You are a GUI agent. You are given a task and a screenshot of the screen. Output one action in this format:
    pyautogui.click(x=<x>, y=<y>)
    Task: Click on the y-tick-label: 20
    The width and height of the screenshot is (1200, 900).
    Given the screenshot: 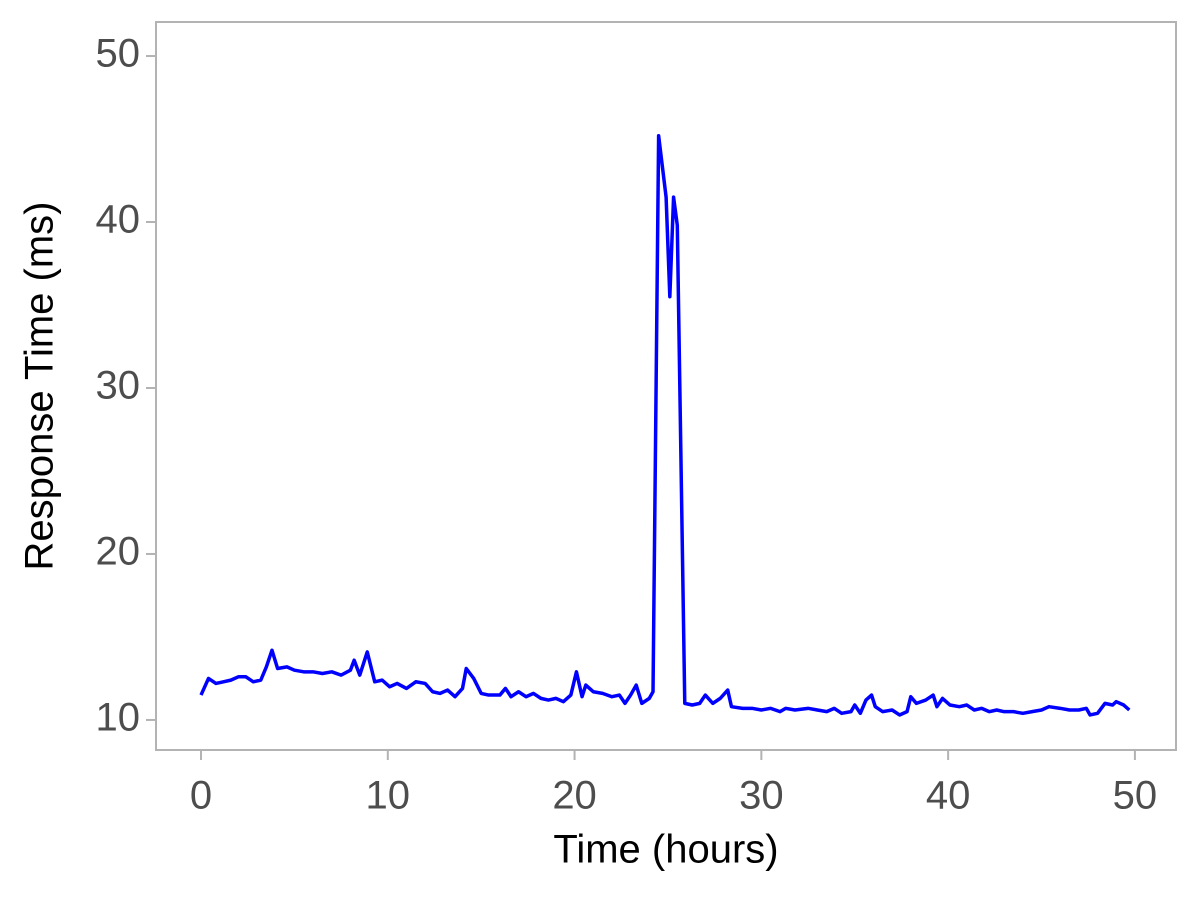 What is the action you would take?
    pyautogui.click(x=118, y=552)
    